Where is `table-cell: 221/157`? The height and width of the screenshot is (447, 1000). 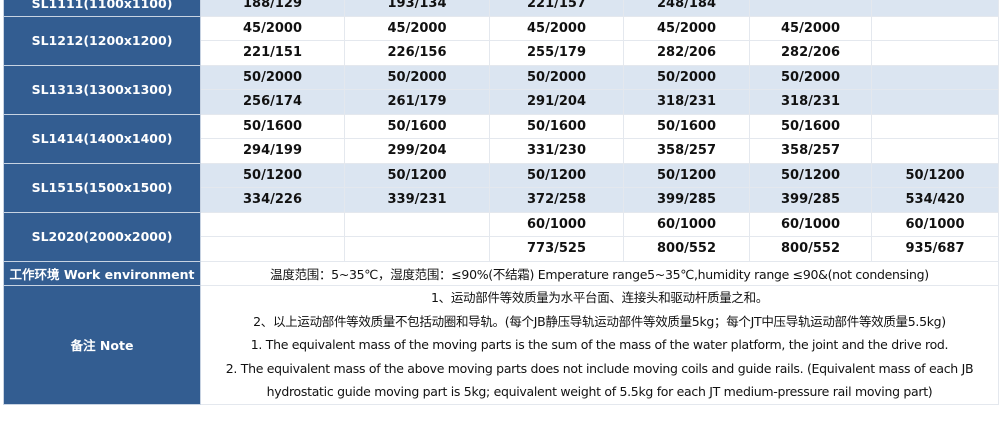 table-cell: 221/157 is located at coordinates (556, 8).